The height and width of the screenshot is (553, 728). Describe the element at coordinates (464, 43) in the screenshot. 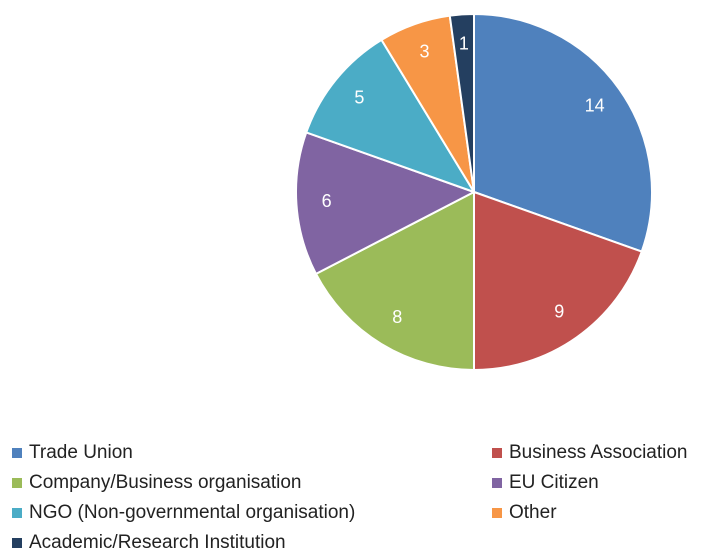

I see `slice-label: 1` at that location.